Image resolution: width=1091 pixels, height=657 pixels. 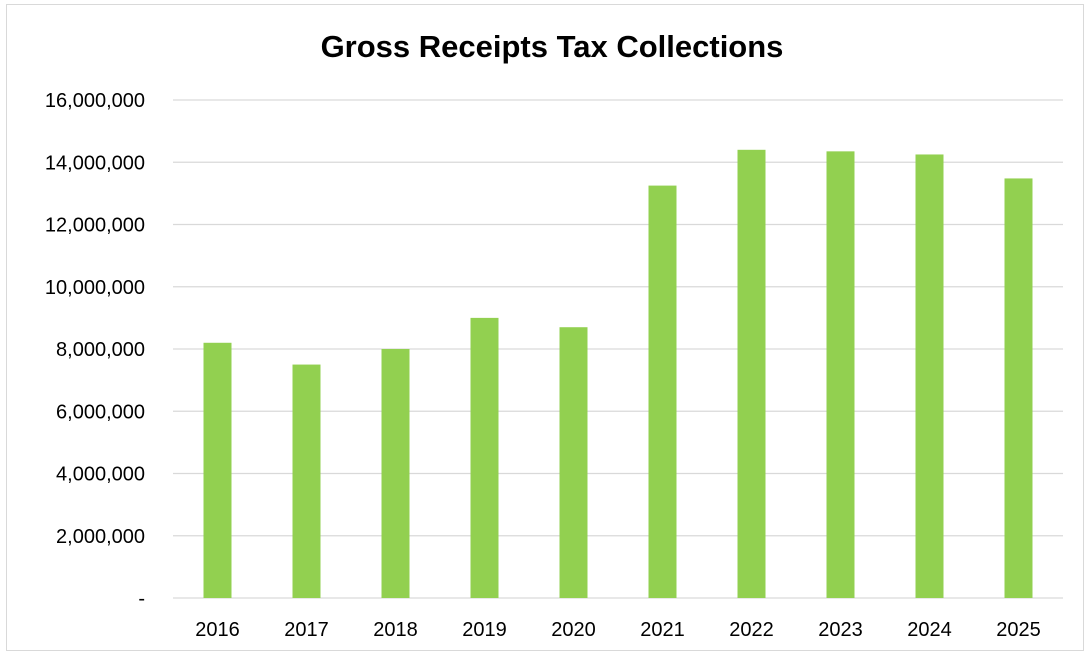 I want to click on y-tick-label: -, so click(x=141, y=599).